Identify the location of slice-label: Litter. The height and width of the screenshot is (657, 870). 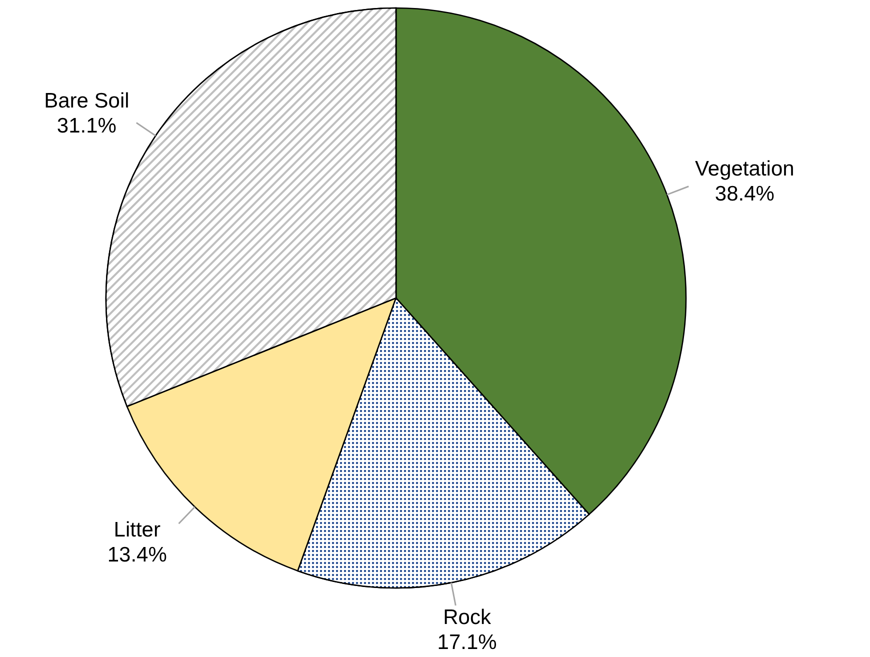
(137, 530).